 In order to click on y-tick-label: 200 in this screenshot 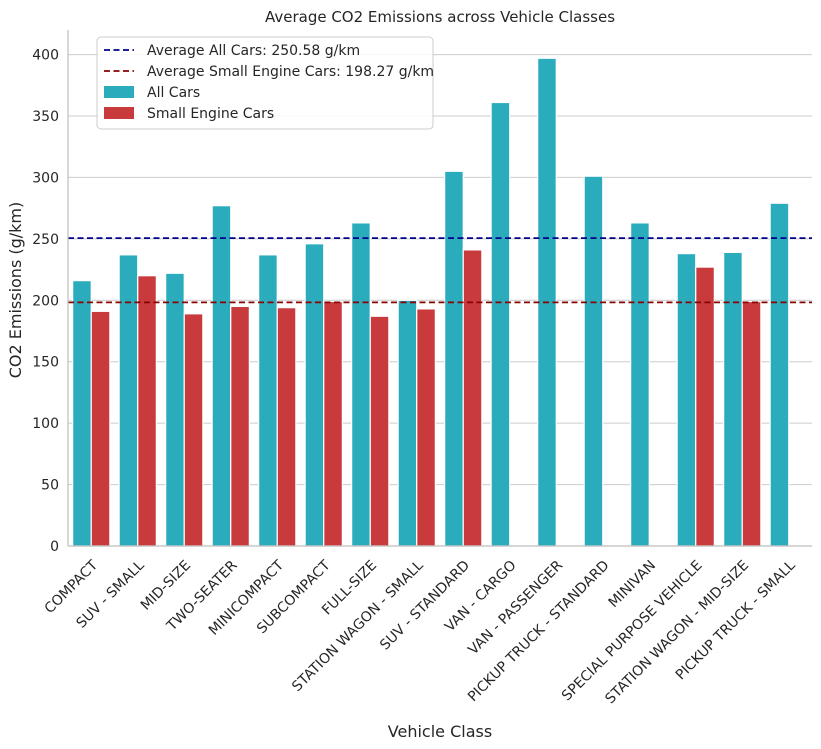, I will do `click(45, 301)`.